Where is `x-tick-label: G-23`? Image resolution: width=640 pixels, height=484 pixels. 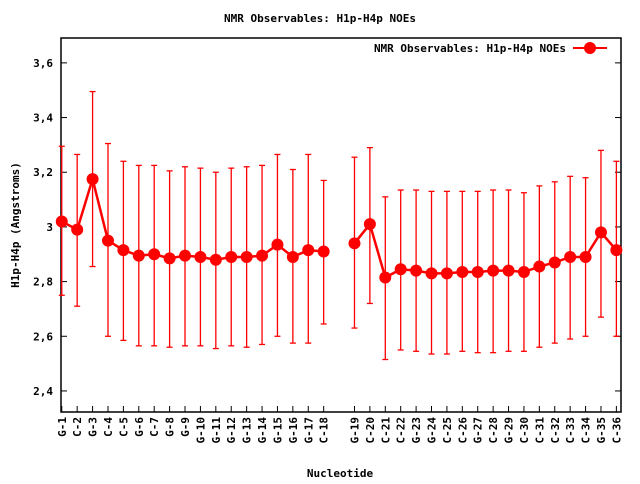 x-tick-label: G-23 is located at coordinates (416, 430).